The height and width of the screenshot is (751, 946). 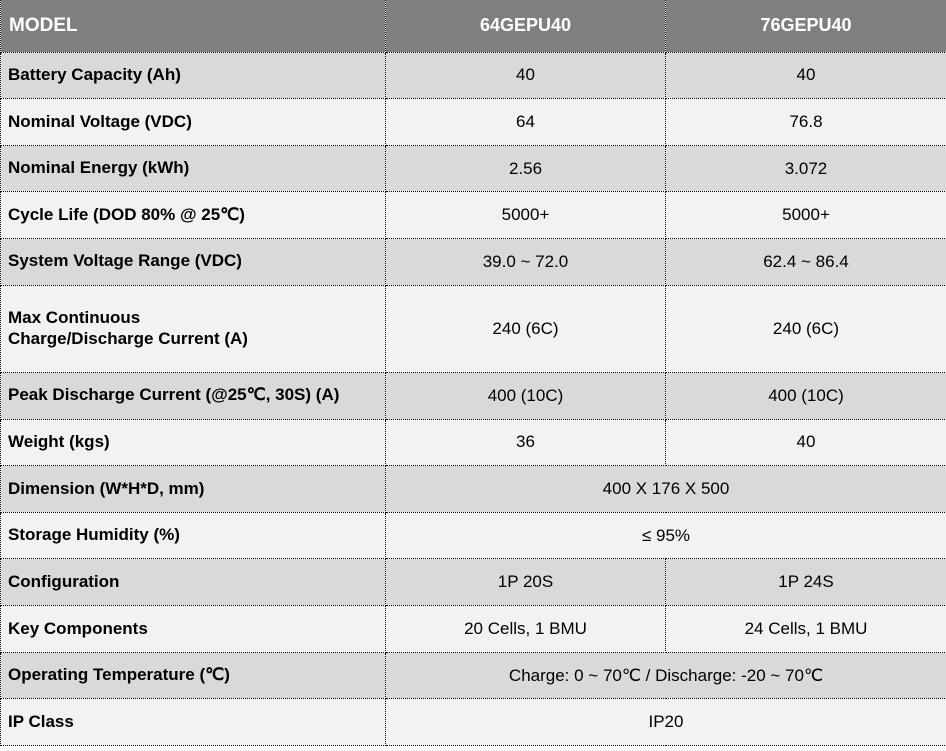 I want to click on row-label-cell: Battery Capacity (Ah), so click(x=193, y=75).